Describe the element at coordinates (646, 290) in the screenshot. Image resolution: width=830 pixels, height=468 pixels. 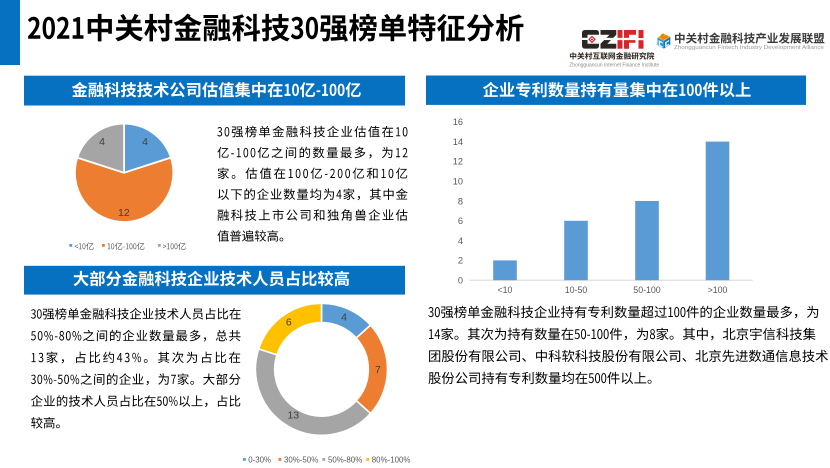
I see `svg-text: 50-100` at that location.